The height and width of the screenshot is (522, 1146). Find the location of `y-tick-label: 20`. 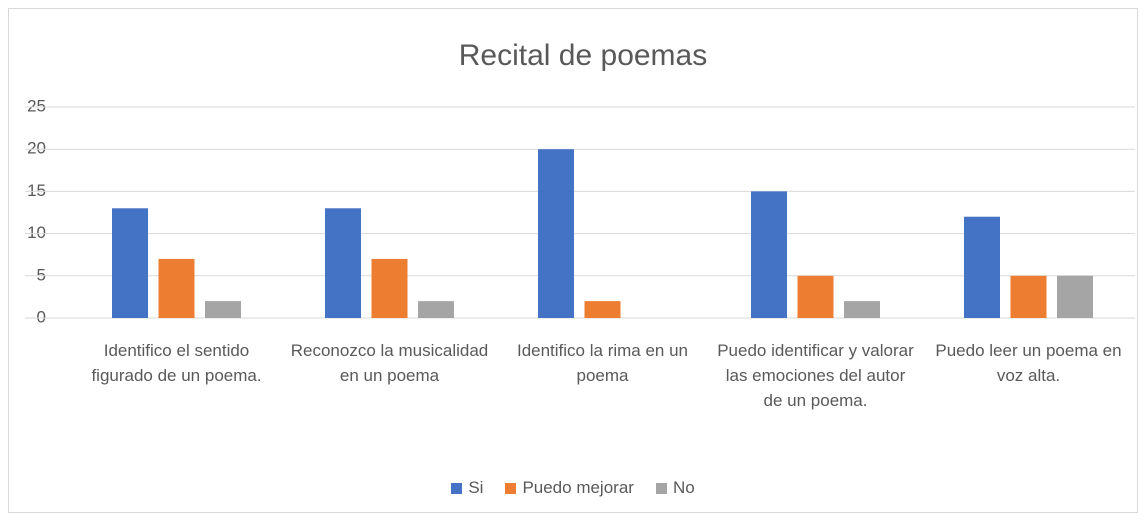

y-tick-label: 20 is located at coordinates (36, 148).